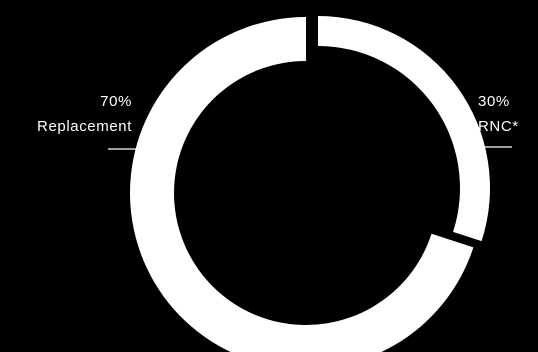 This screenshot has height=352, width=538. Describe the element at coordinates (498, 126) in the screenshot. I see `segment-label-rnc: RNC*` at that location.